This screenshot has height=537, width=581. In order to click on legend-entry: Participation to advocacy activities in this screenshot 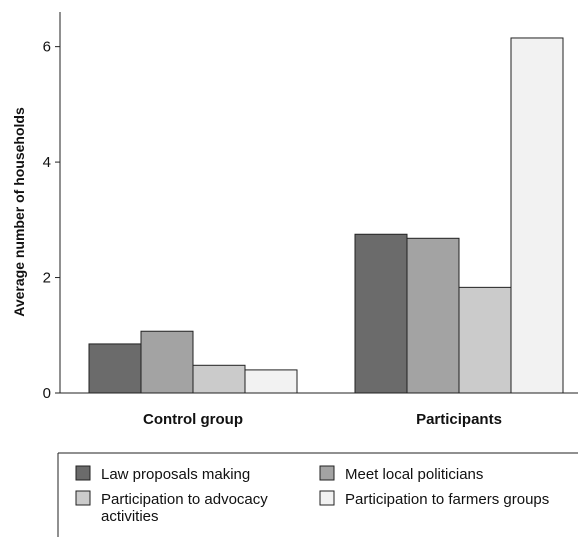, I will do `click(184, 508)`.